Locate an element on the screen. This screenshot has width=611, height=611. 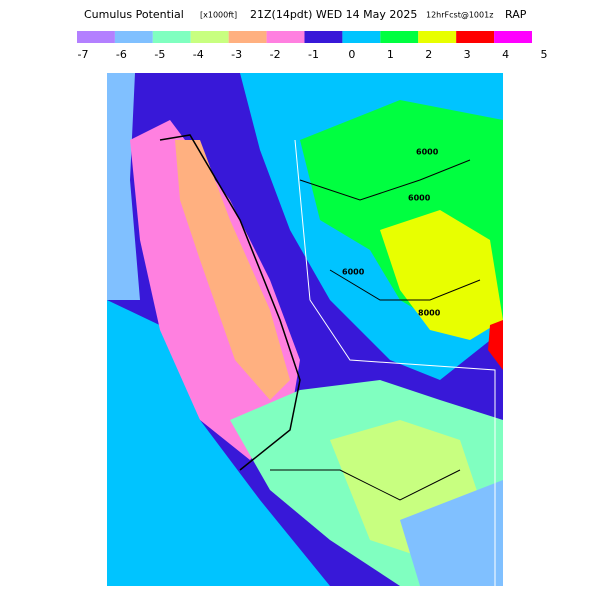
contour-label: 8000 is located at coordinates (429, 313).